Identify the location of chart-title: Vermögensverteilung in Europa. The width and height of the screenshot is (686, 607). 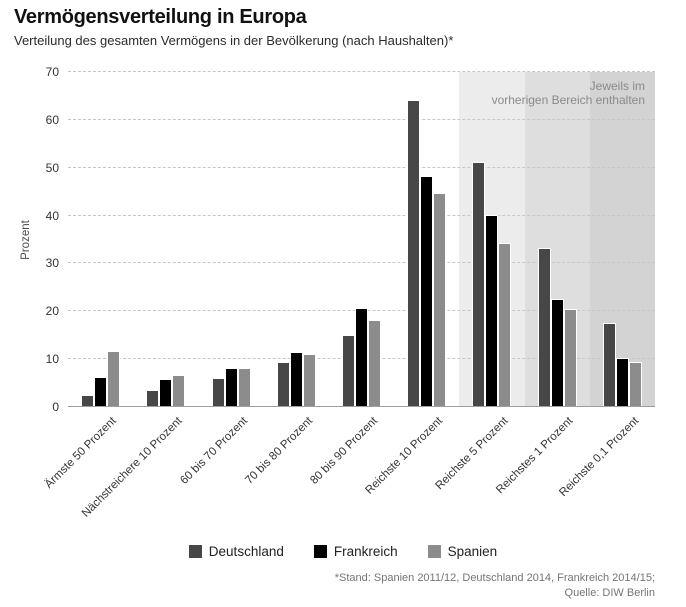
(160, 17).